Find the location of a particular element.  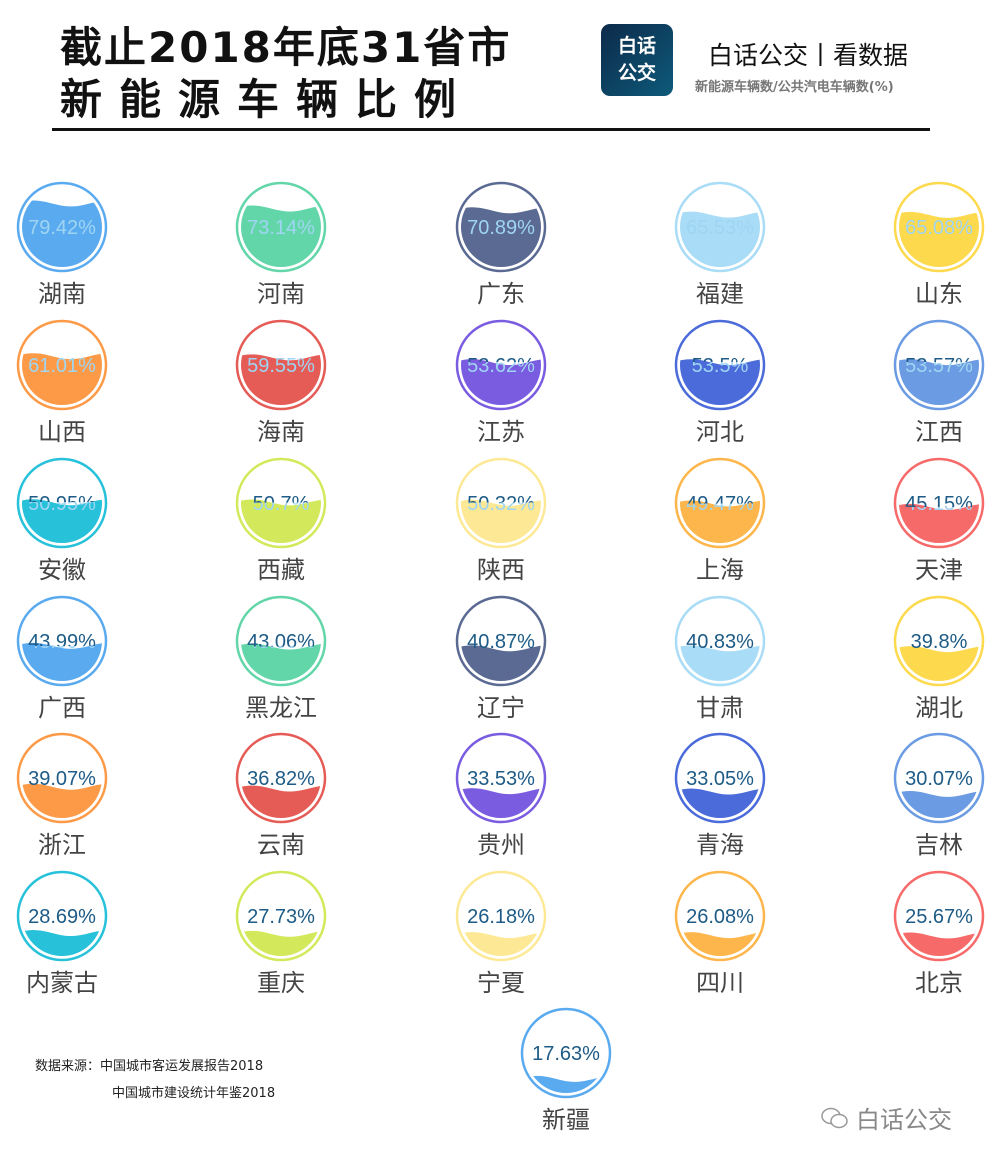

gauge-13: 49.47% 上海 is located at coordinates (720, 520).